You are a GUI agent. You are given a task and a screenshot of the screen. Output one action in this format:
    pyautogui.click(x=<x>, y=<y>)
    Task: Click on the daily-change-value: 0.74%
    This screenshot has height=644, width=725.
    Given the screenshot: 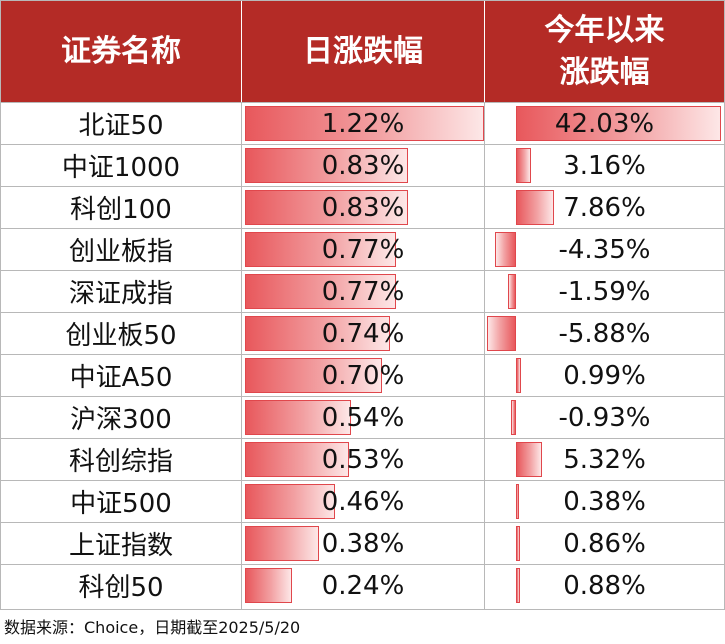 What is the action you would take?
    pyautogui.click(x=363, y=333)
    